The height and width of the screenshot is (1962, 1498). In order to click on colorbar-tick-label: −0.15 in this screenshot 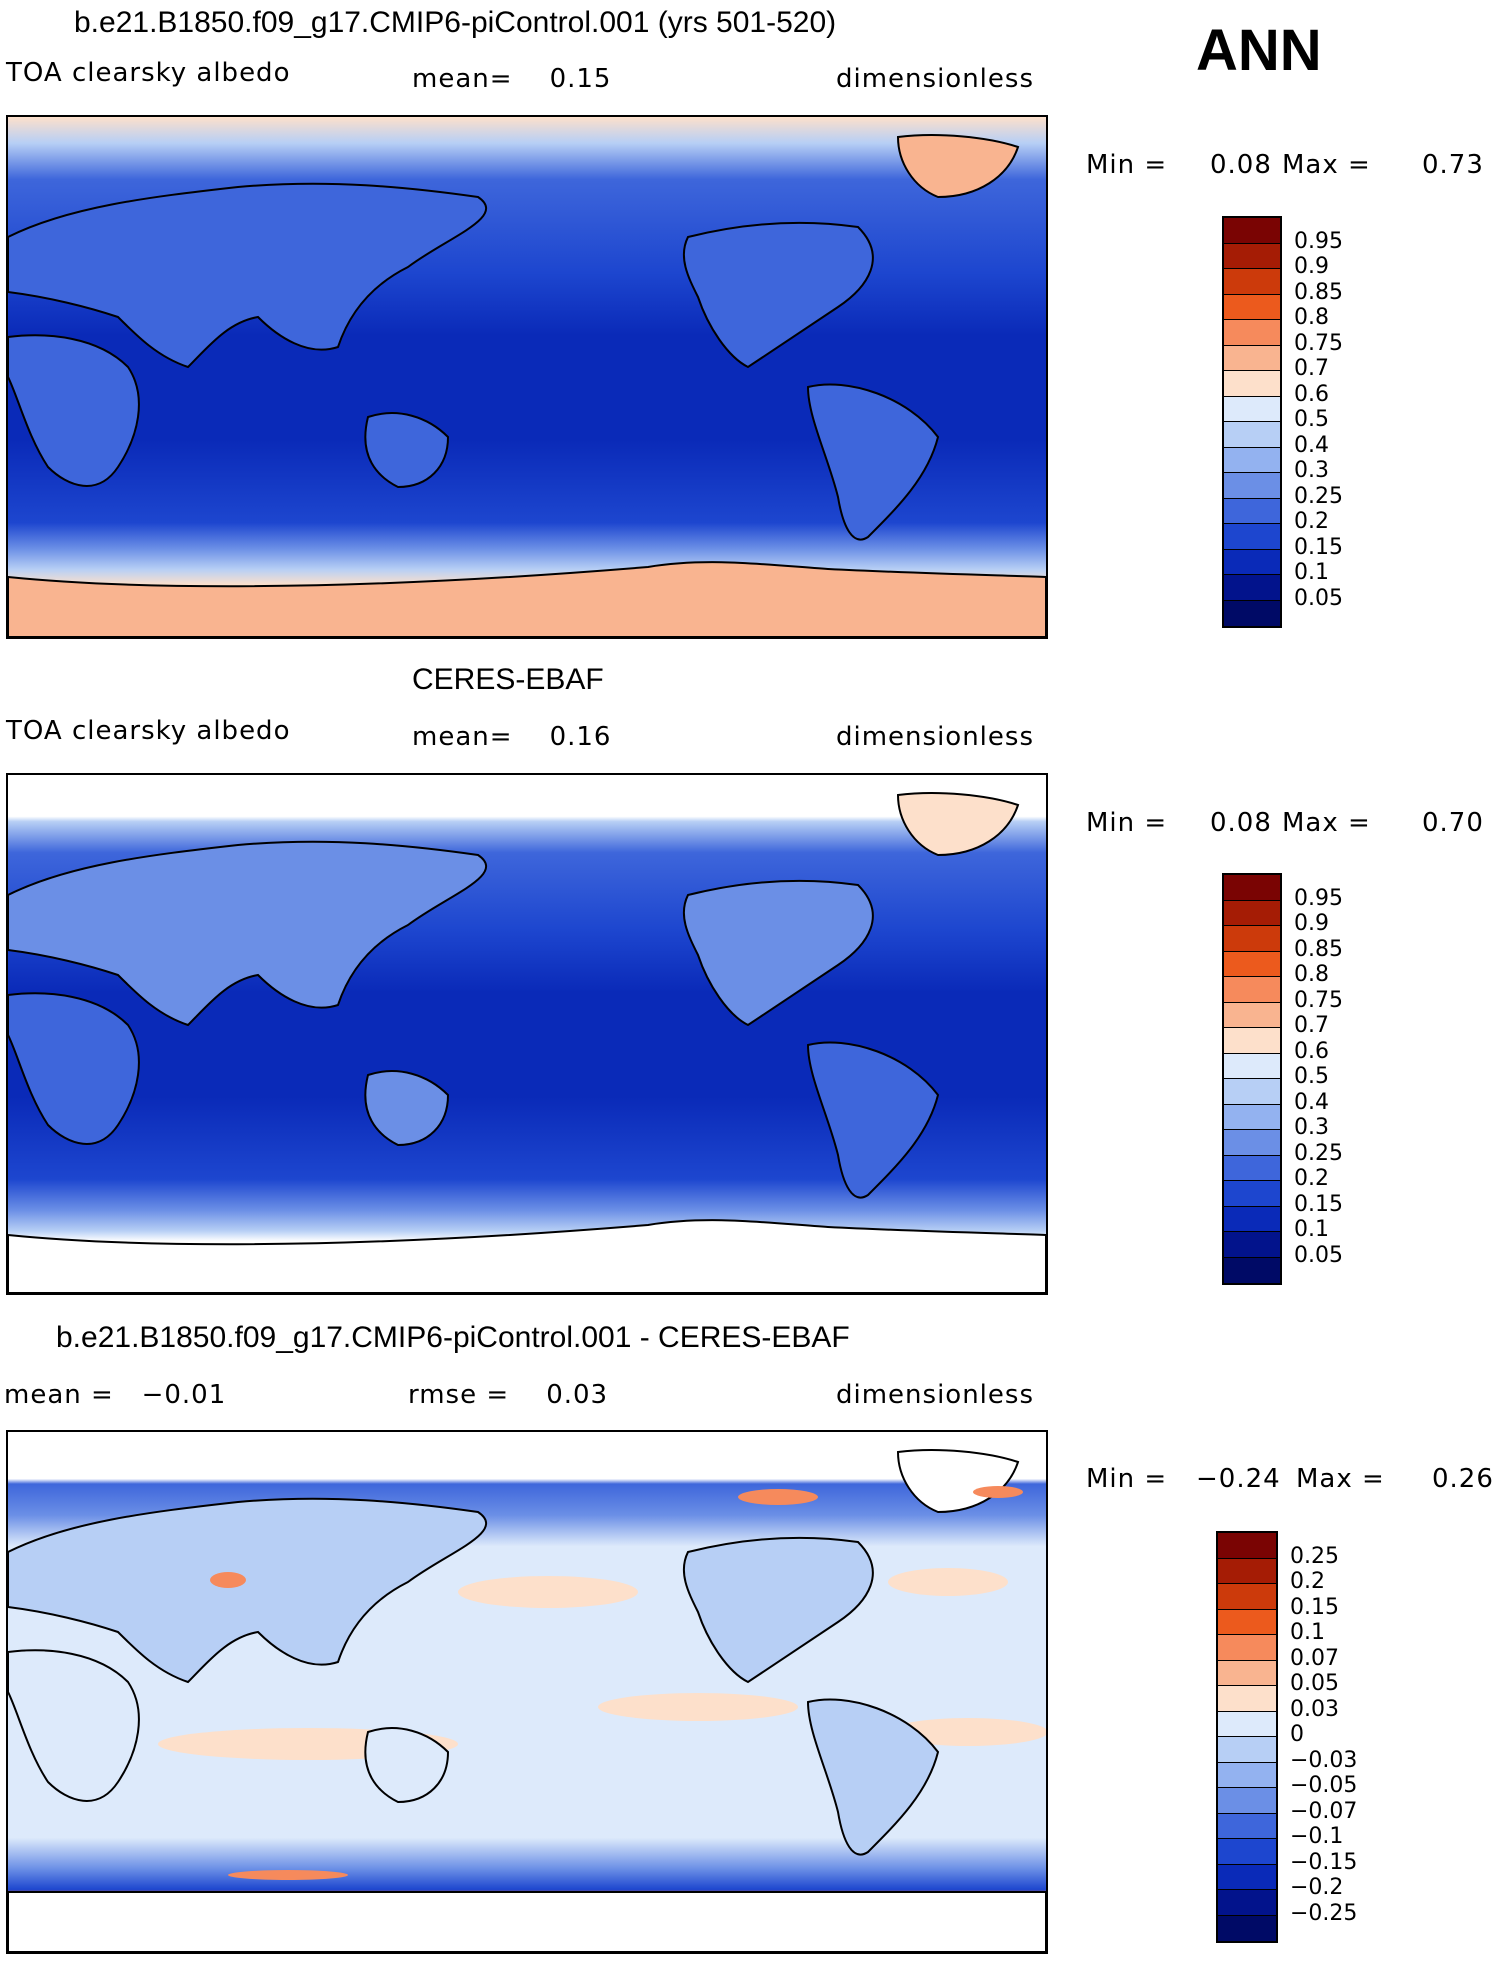, I will do `click(1324, 1862)`.